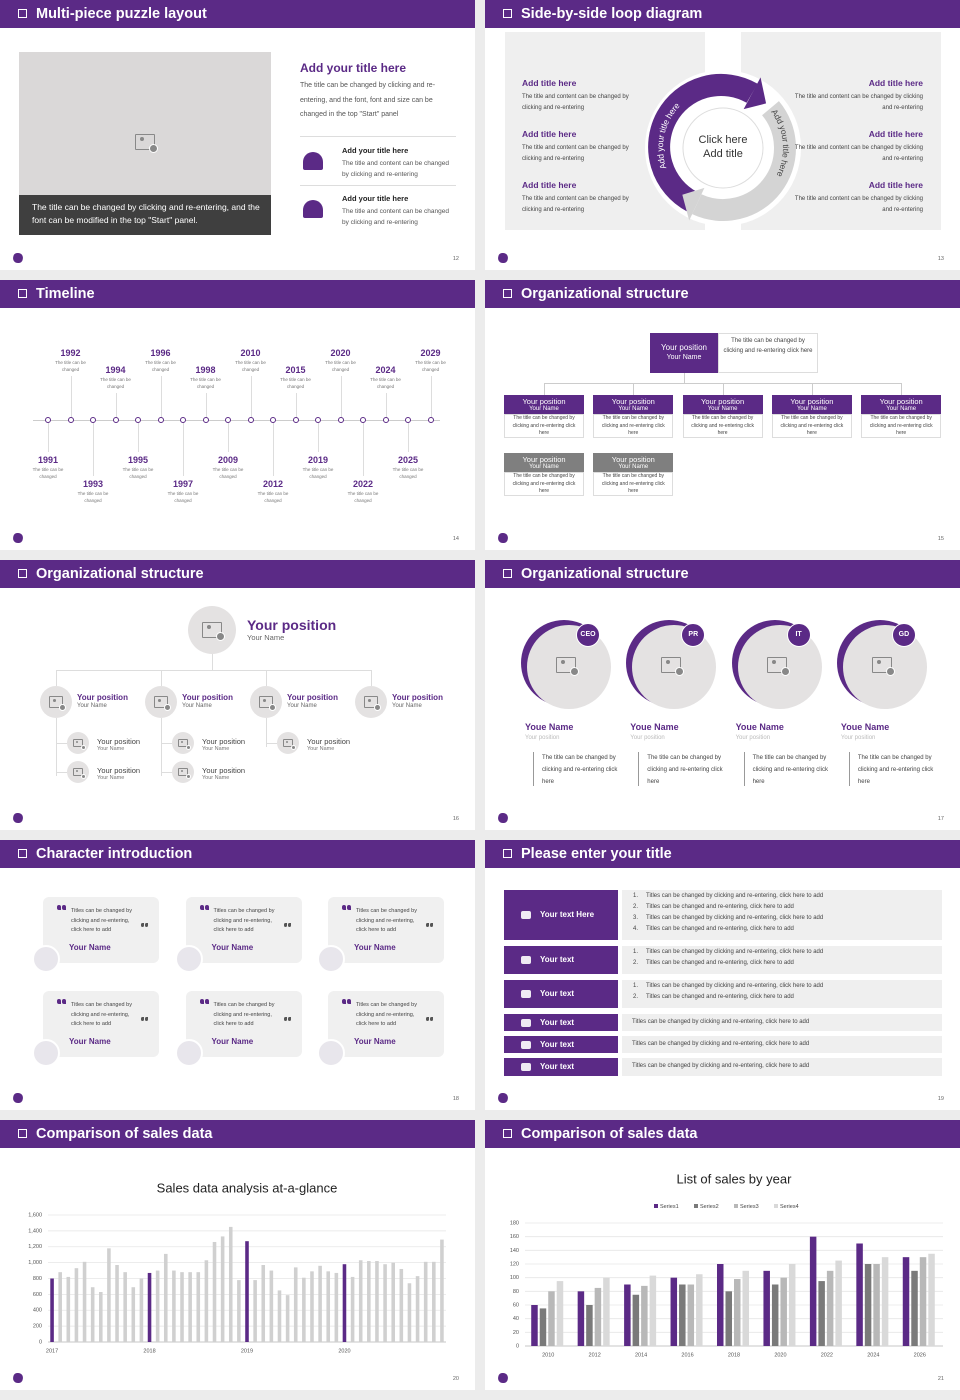 Image resolution: width=960 pixels, height=1400 pixels. I want to click on member-name: Youe Name, so click(865, 727).